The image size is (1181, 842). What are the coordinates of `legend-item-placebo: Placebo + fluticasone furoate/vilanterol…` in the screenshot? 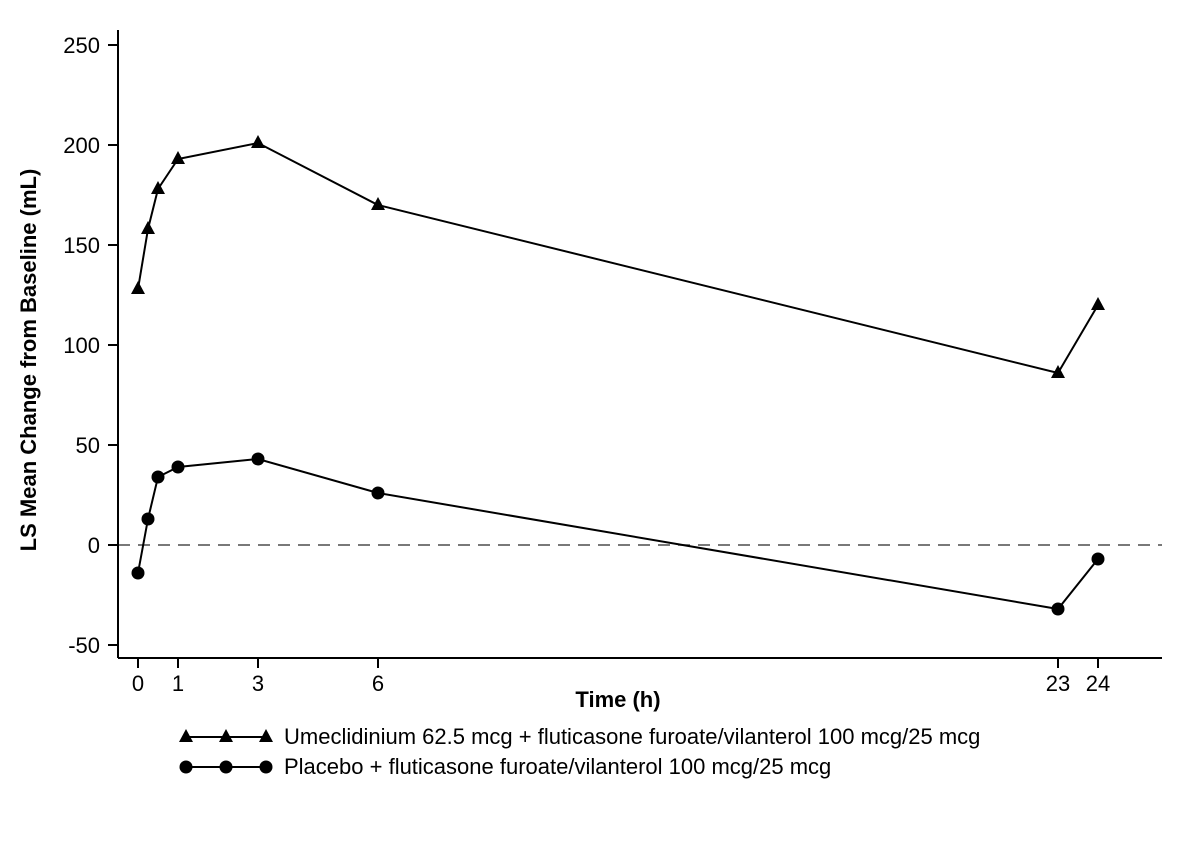 It's located at (579, 767).